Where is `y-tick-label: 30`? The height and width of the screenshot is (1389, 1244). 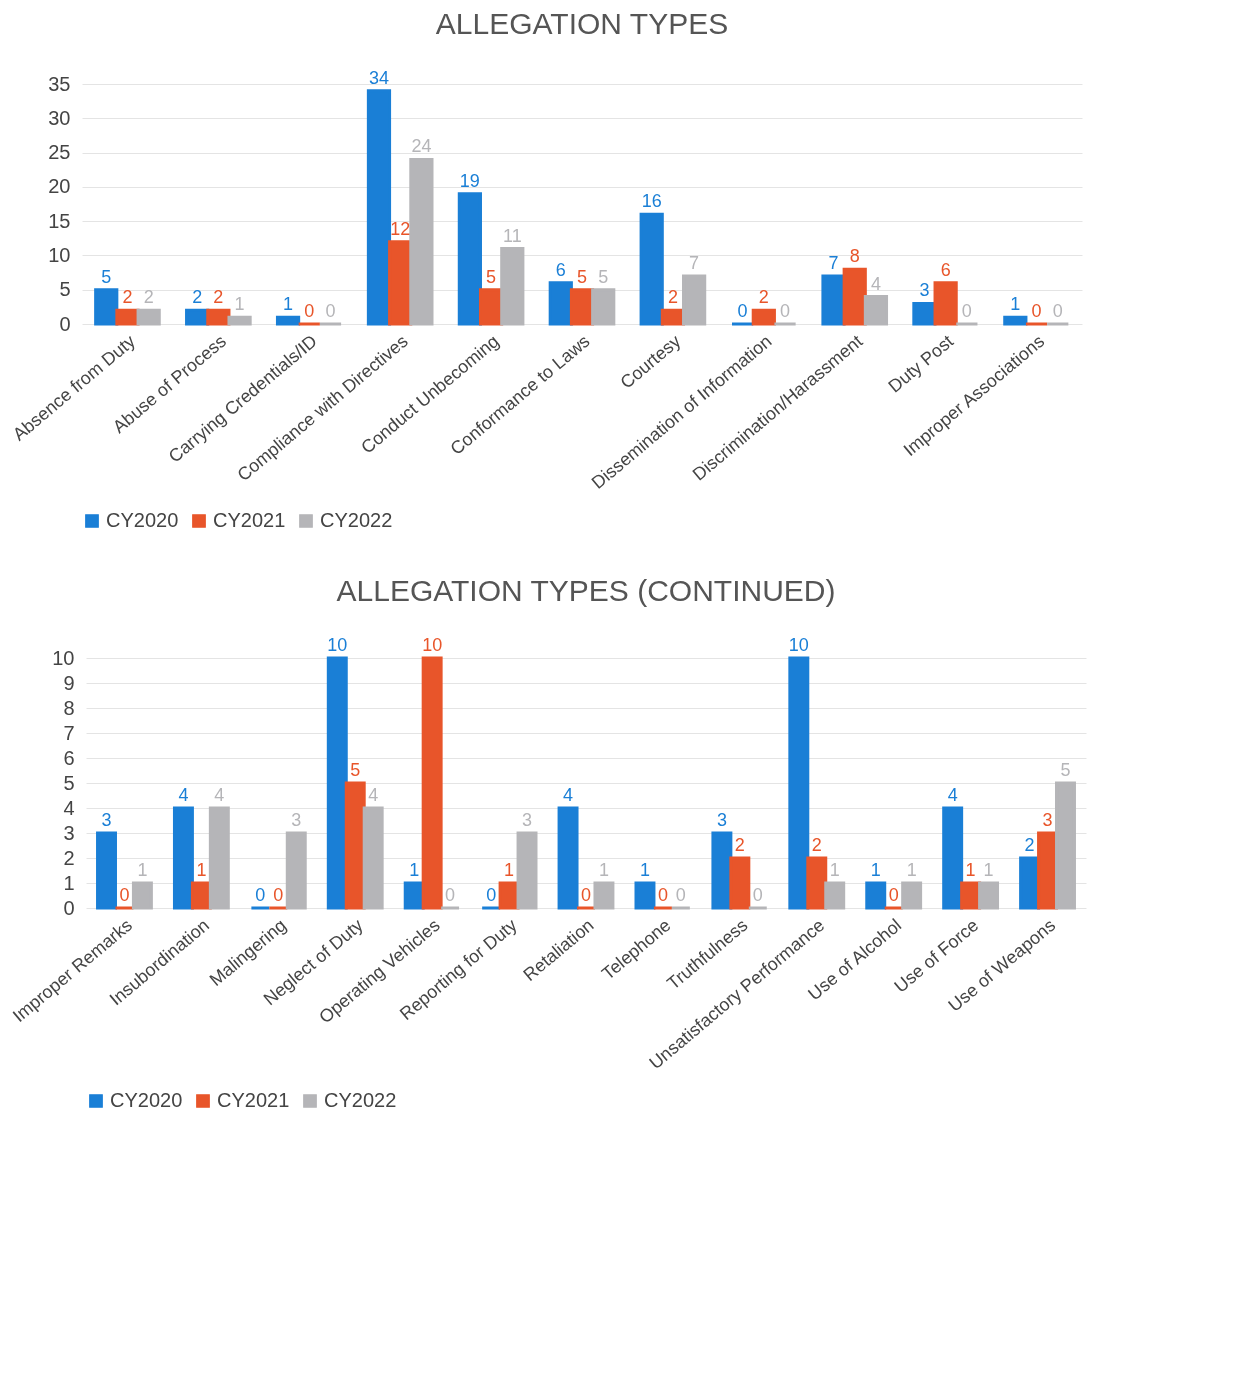 y-tick-label: 30 is located at coordinates (59, 117).